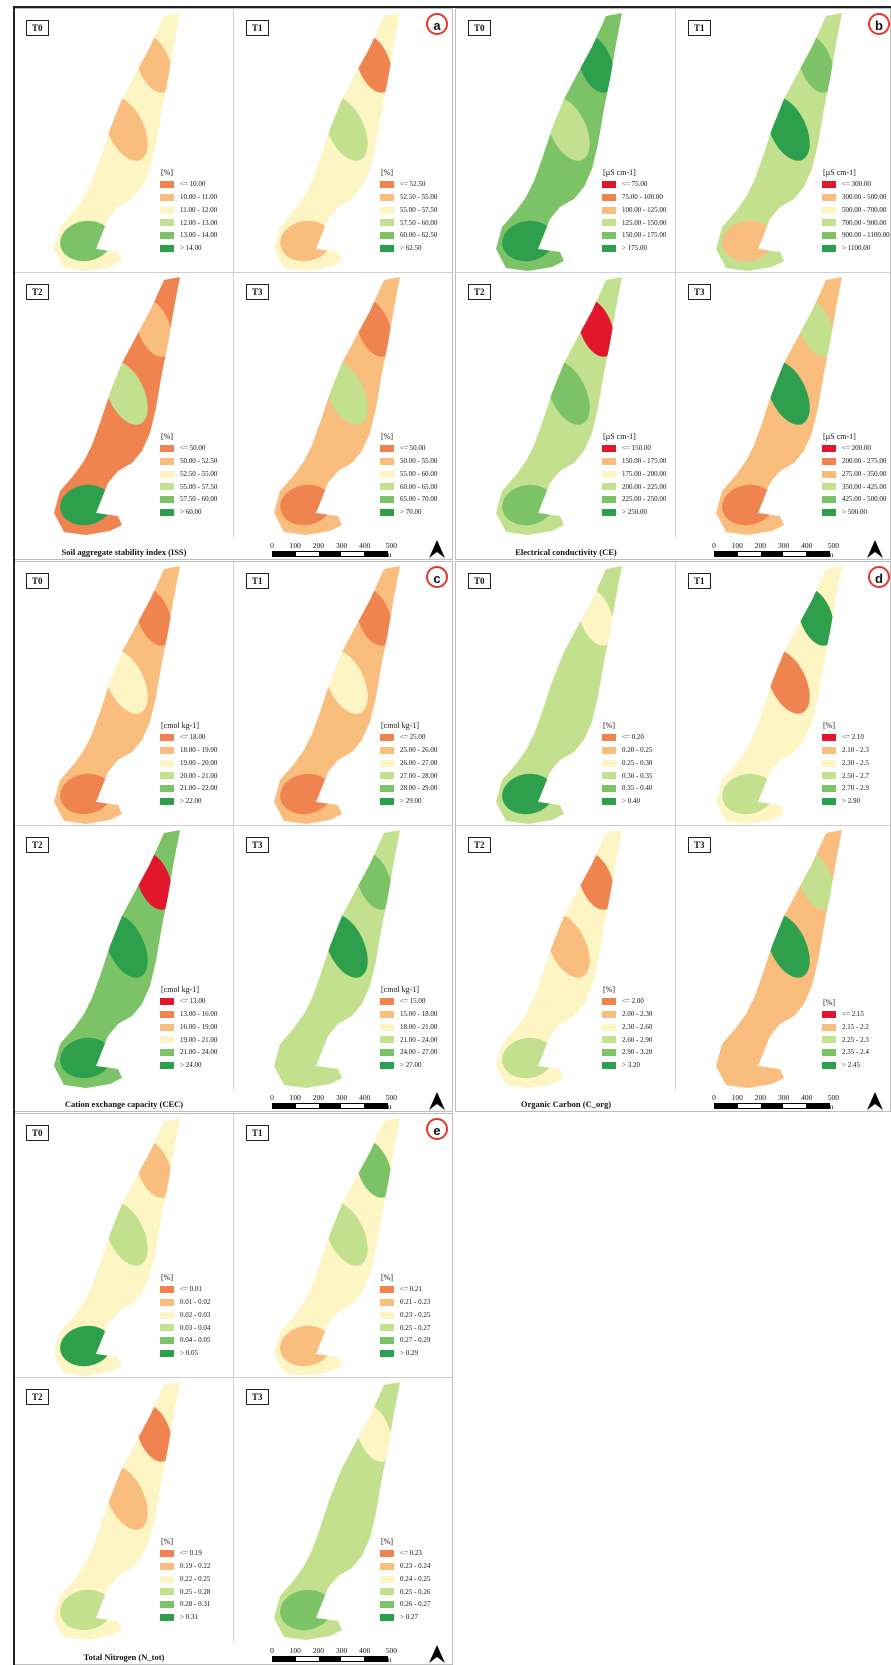  Describe the element at coordinates (845, 1014) in the screenshot. I see `legend-item: <= 2.15` at that location.